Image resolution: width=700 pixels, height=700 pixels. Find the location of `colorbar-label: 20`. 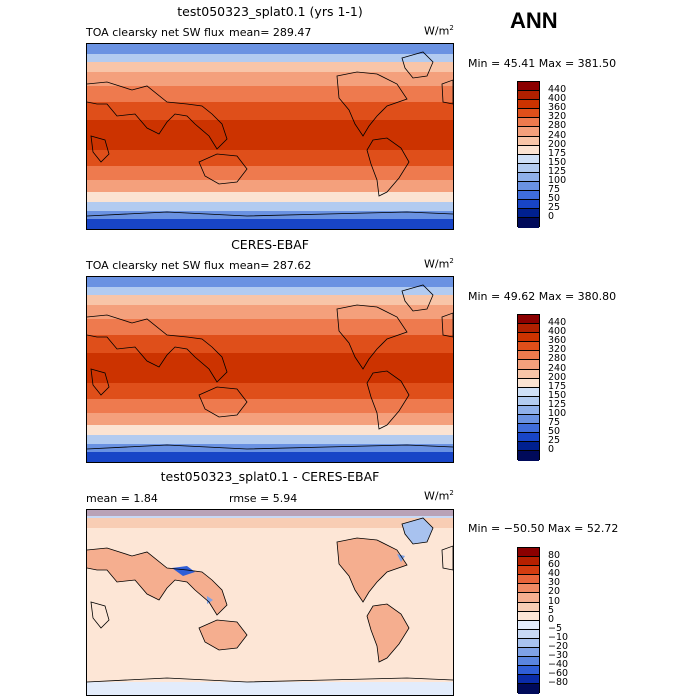

colorbar-label: 20 is located at coordinates (554, 592).